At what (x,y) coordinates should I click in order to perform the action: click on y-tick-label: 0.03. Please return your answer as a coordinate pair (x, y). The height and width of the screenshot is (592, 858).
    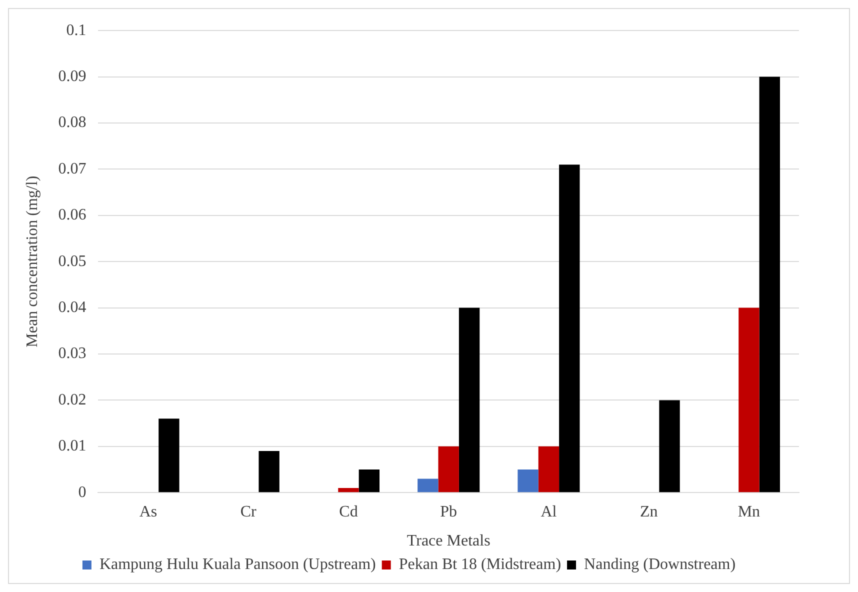
    Looking at the image, I should click on (72, 353).